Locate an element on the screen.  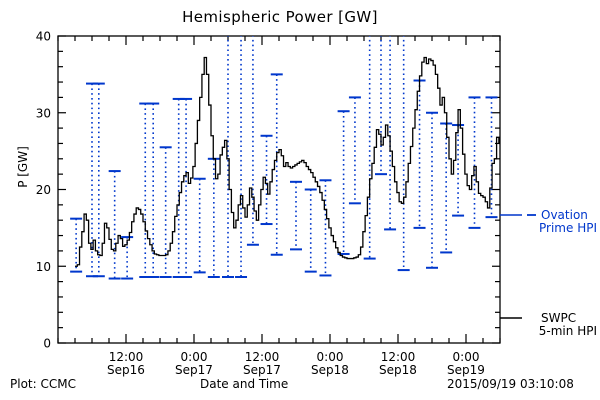
legend-swpc-5min-hpi-line1: SWPC is located at coordinates (558, 318).